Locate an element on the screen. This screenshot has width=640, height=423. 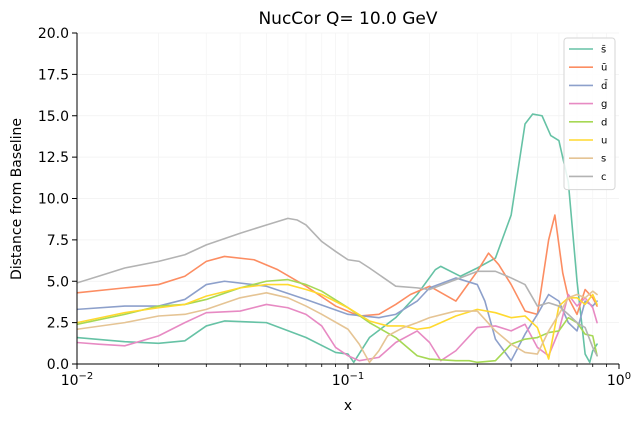
y-tick-label: 20.0 is located at coordinates (53, 34).